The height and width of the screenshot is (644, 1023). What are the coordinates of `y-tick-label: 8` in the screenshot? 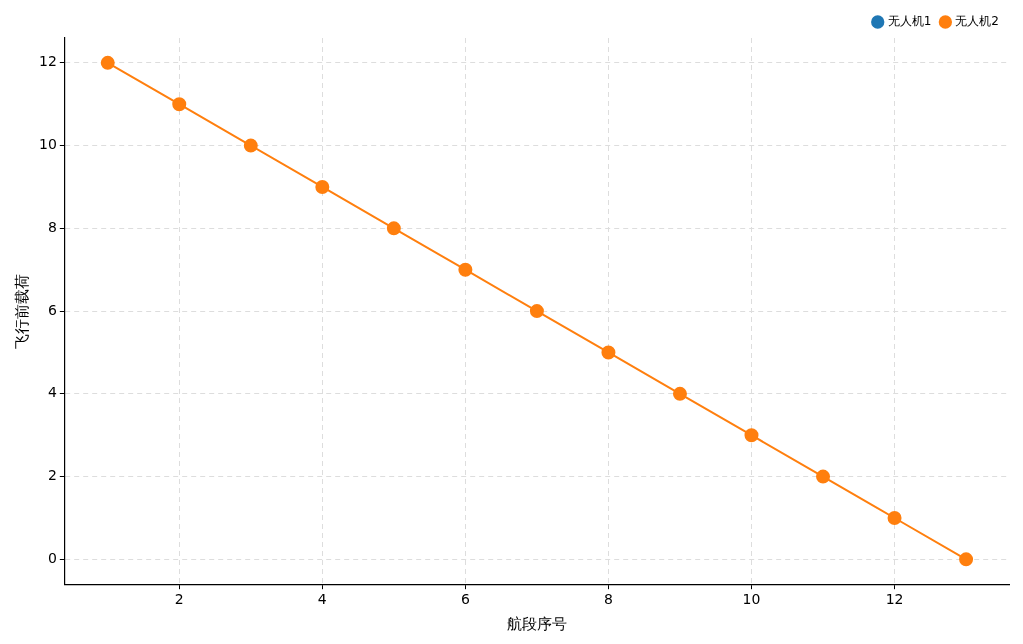 It's located at (52, 226).